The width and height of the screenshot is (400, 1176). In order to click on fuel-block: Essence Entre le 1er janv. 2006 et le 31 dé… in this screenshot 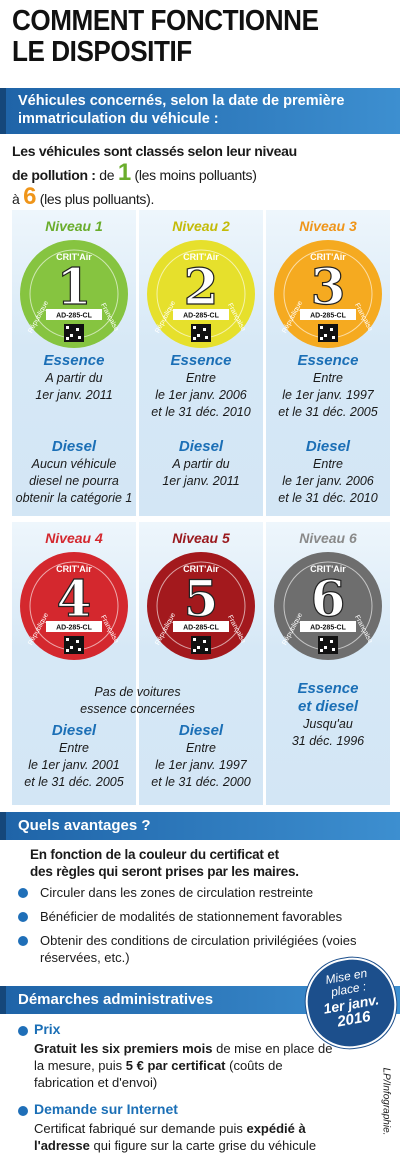, I will do `click(201, 386)`.